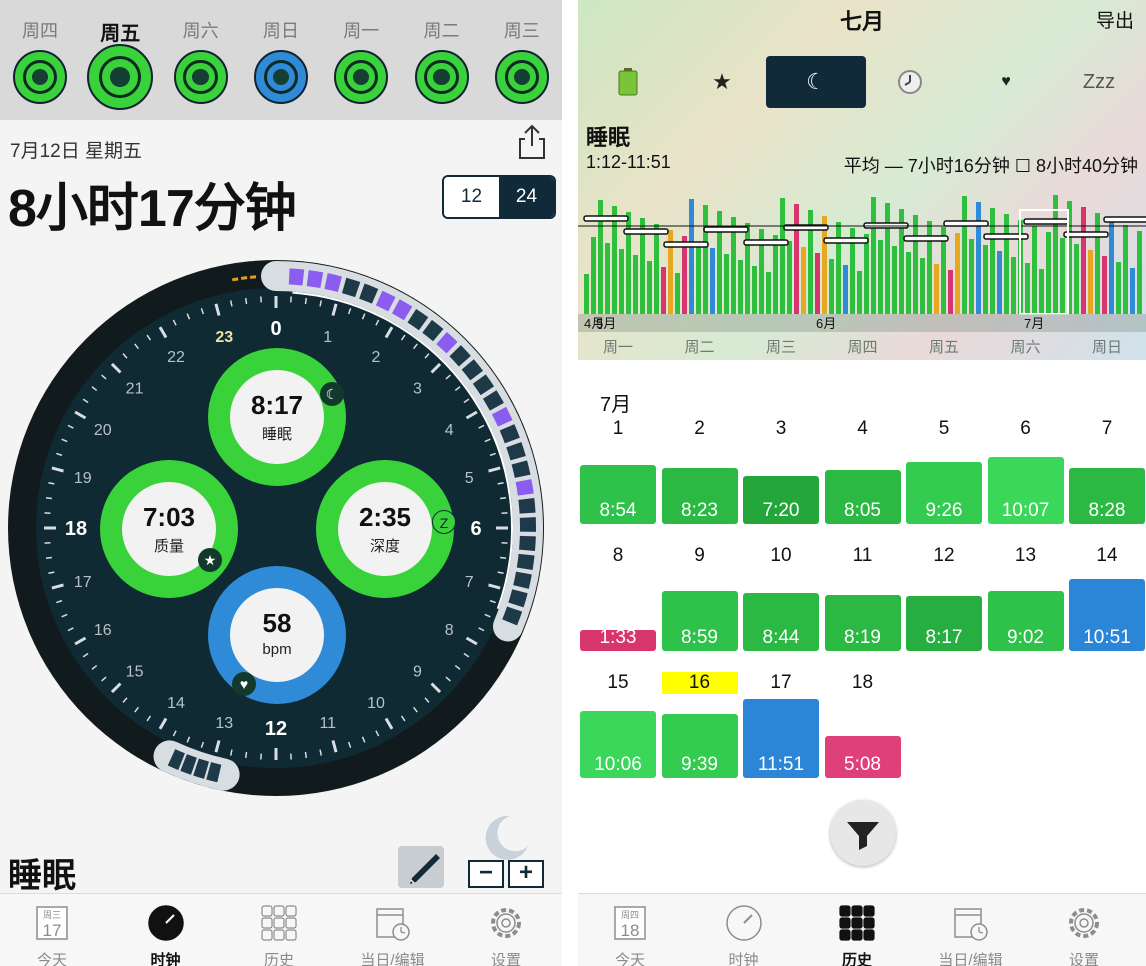 This screenshot has height=966, width=1146. What do you see at coordinates (281, 60) in the screenshot?
I see `week-day-3: 周日` at bounding box center [281, 60].